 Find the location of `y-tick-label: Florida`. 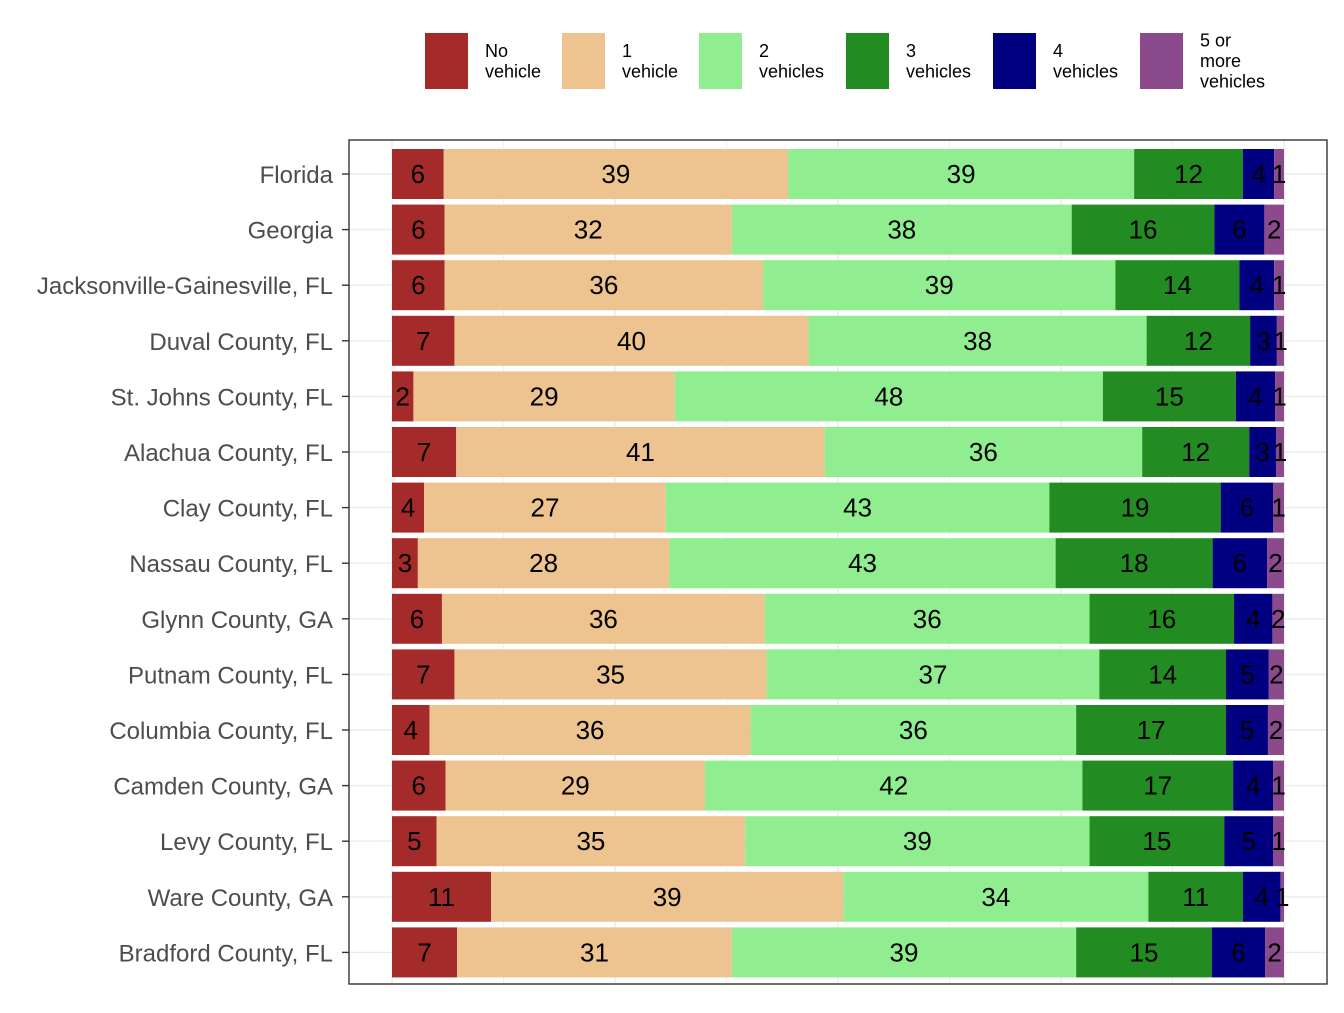

y-tick-label: Florida is located at coordinates (297, 175).